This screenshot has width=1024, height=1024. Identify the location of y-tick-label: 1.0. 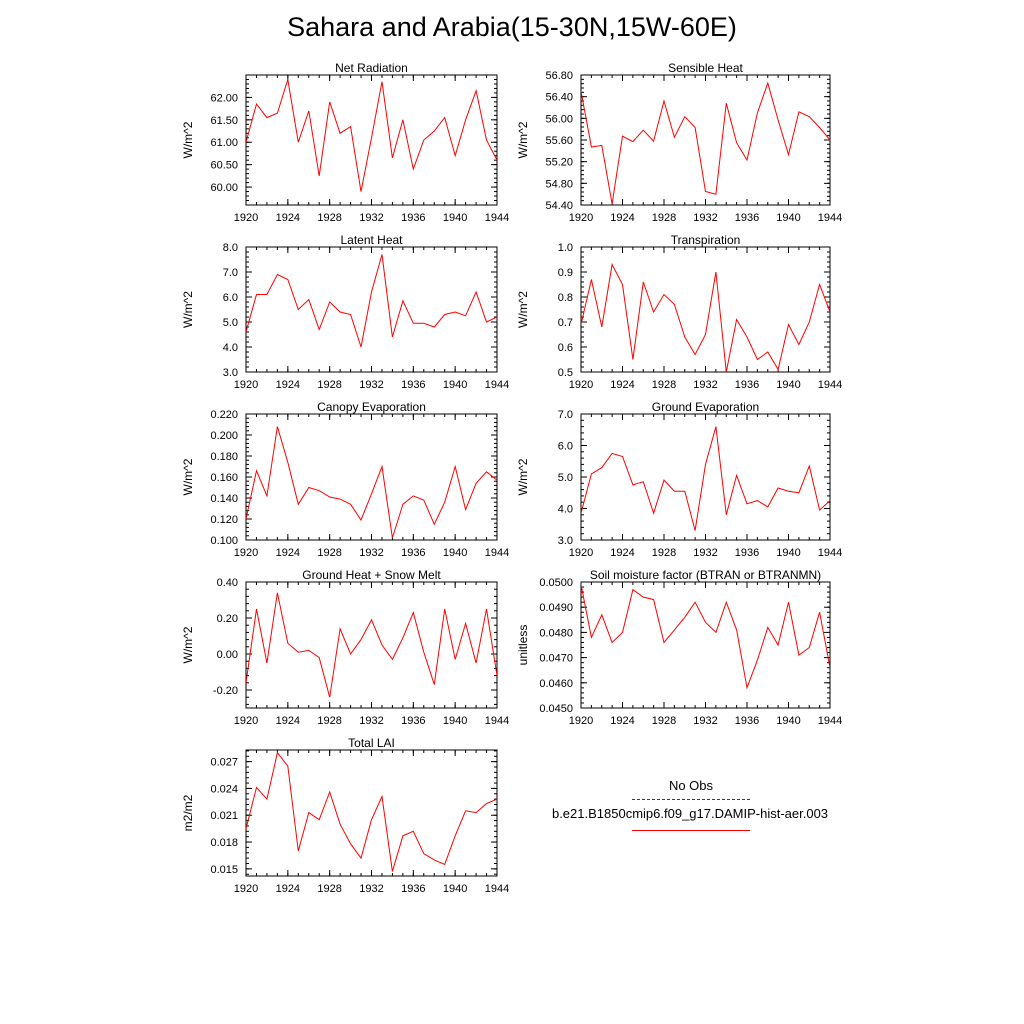
(565, 248).